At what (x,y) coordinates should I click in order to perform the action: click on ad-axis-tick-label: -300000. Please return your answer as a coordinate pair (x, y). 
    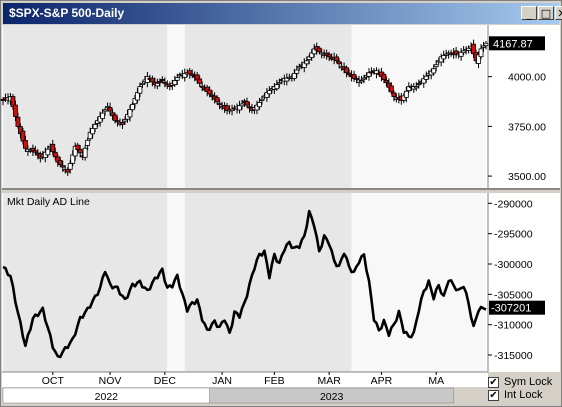
    Looking at the image, I should click on (513, 265).